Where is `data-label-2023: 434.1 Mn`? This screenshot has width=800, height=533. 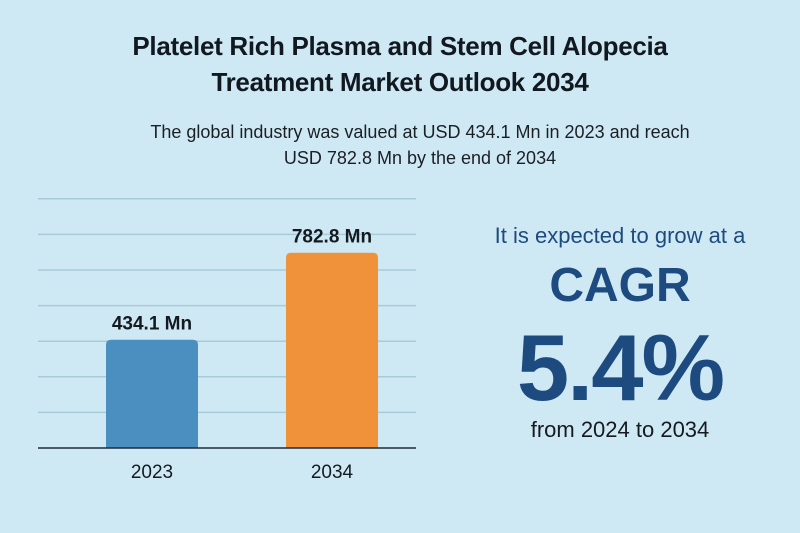
data-label-2023: 434.1 Mn is located at coordinates (152, 324).